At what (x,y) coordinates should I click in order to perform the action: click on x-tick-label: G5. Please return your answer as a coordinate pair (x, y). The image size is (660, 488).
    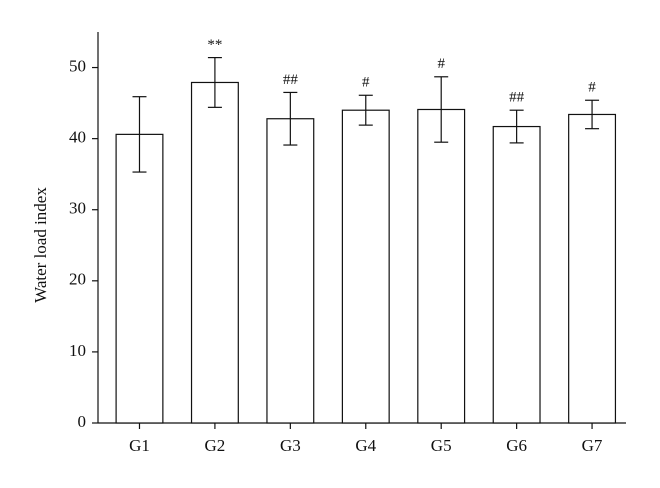
    Looking at the image, I should click on (441, 445).